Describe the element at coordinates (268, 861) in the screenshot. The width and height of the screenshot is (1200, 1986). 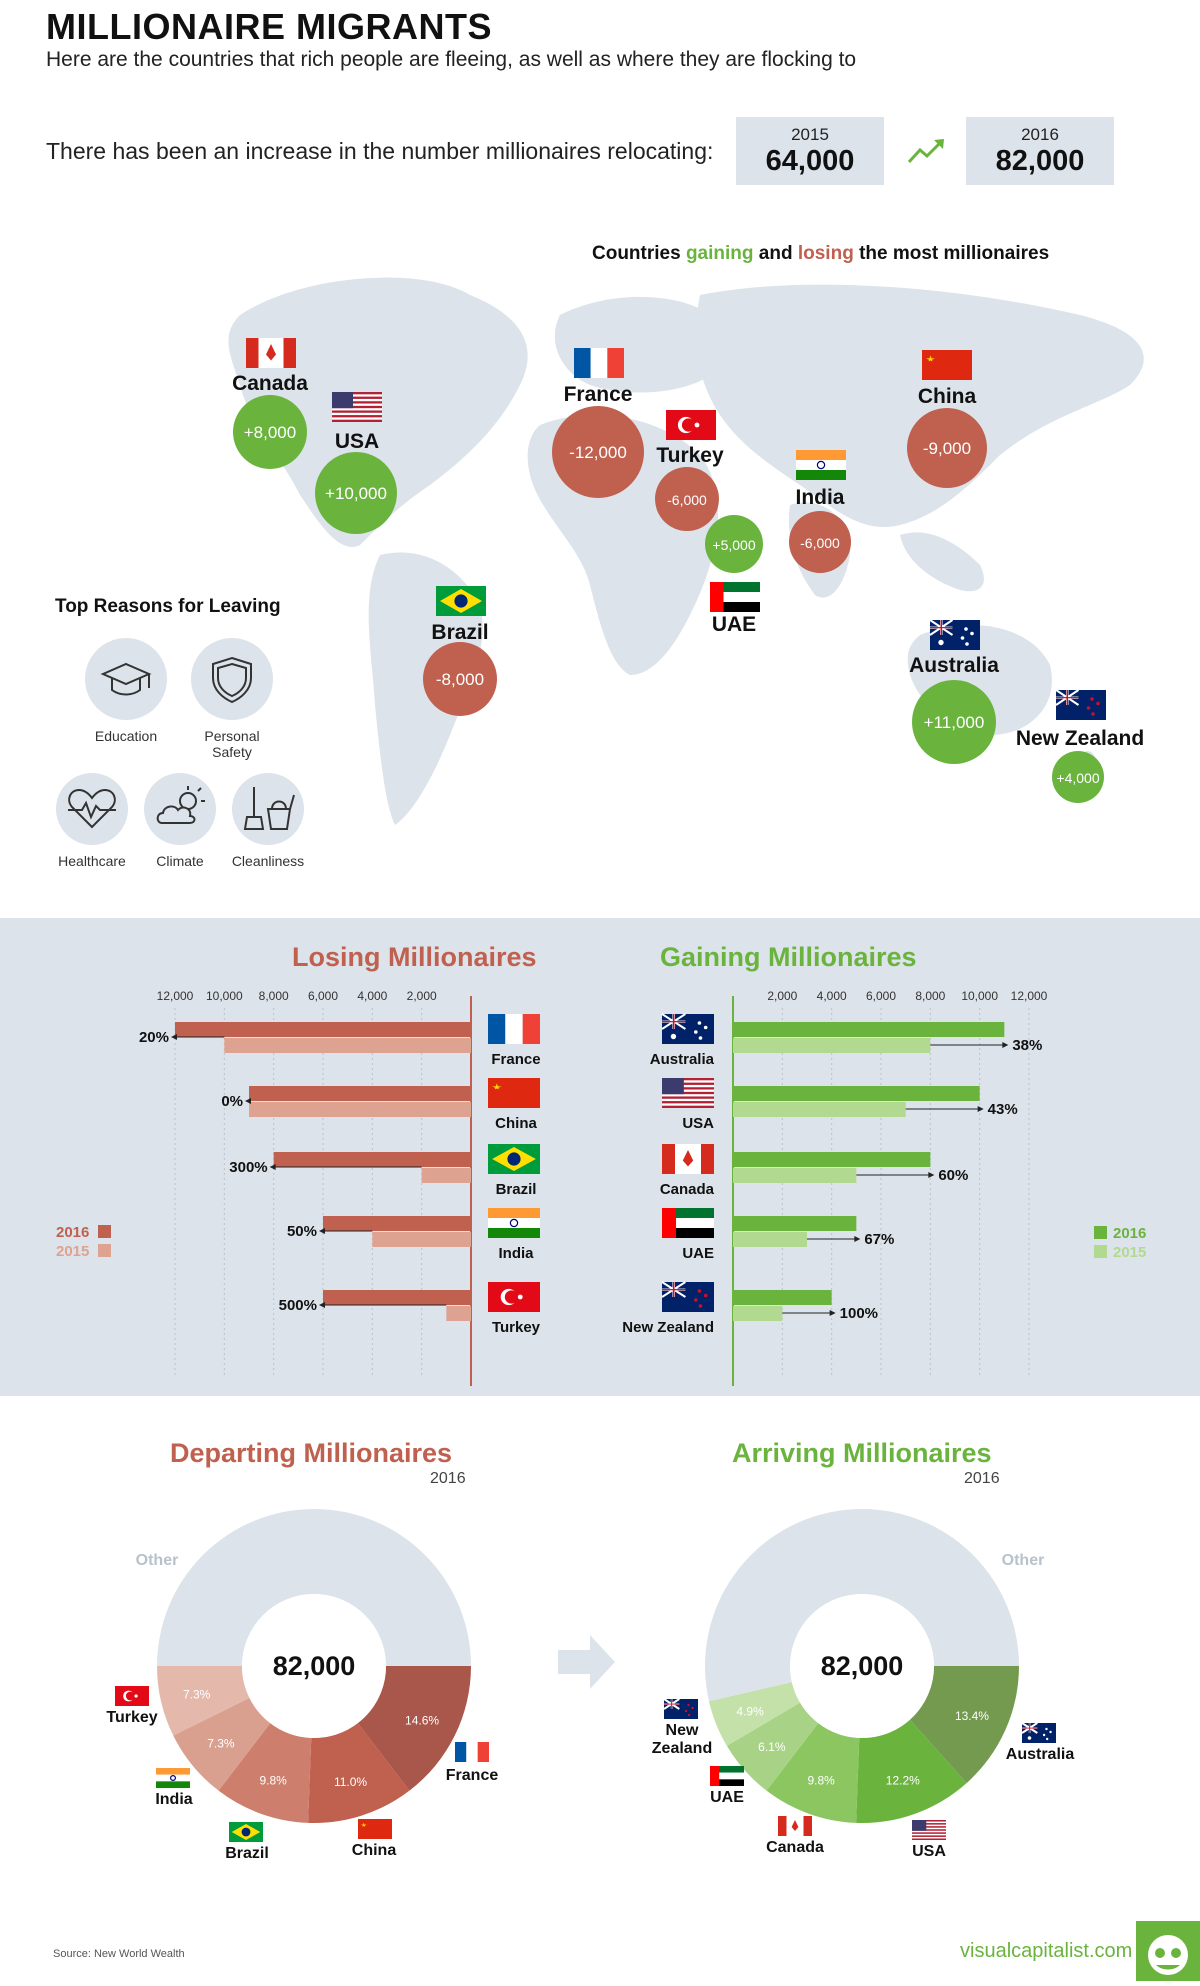
I see `reason-label: Cleanliness` at that location.